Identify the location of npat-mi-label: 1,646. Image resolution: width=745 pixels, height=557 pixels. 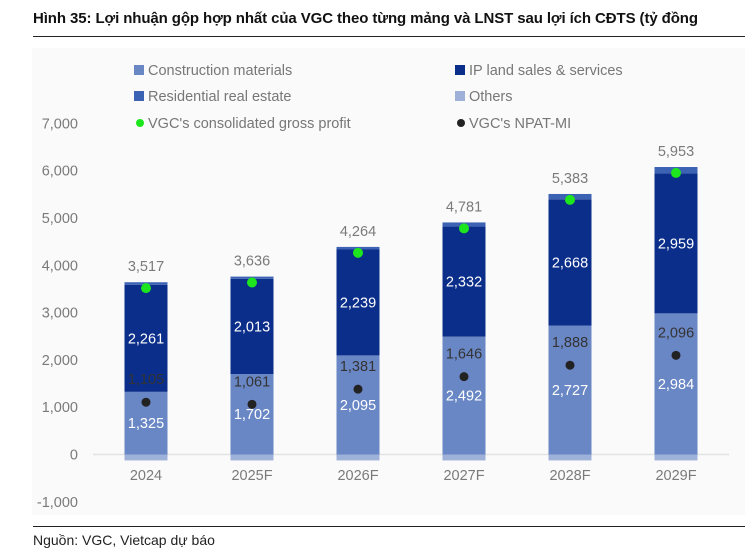
(464, 355).